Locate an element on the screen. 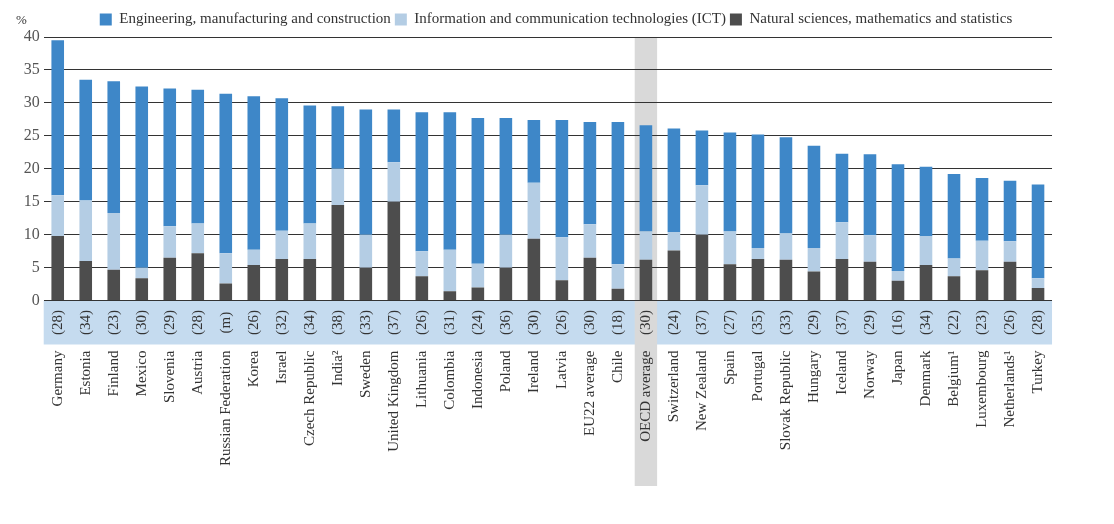 The width and height of the screenshot is (1114, 524). x-tick-label: Chile is located at coordinates (616, 367).